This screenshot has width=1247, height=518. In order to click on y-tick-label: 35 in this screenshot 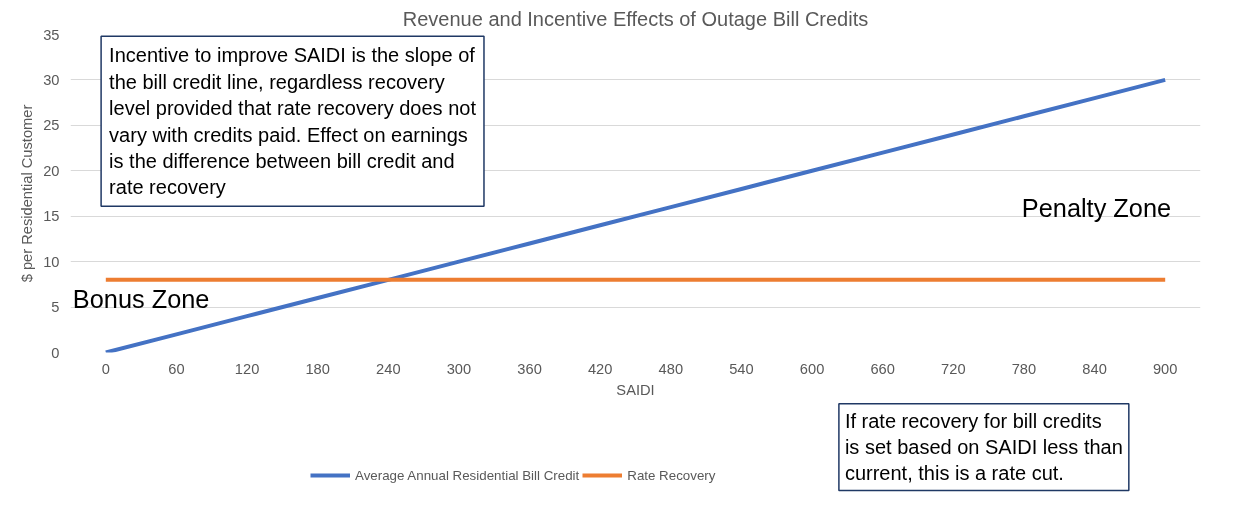, I will do `click(51, 34)`.